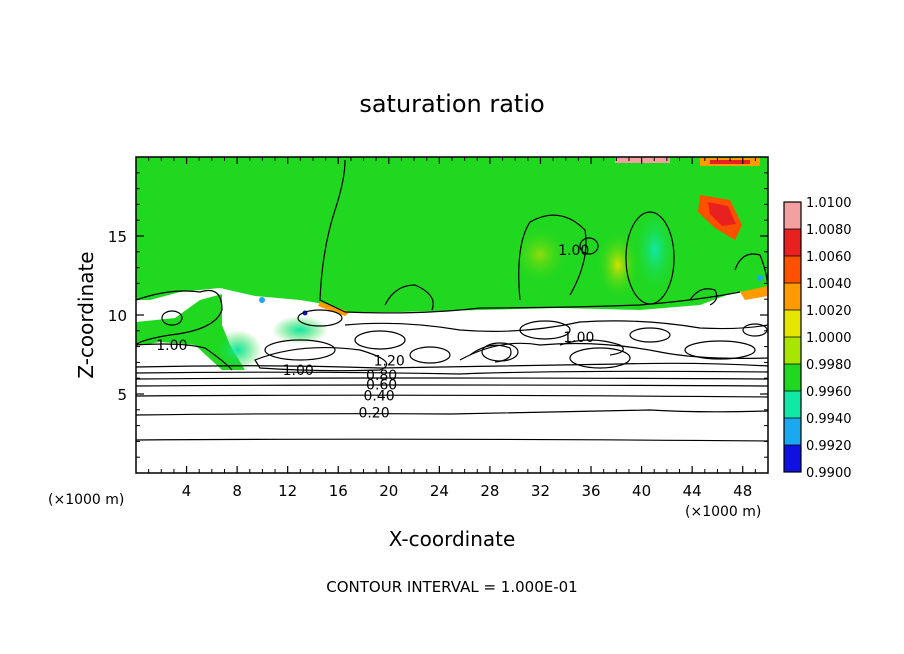 This screenshot has height=654, width=904. Describe the element at coordinates (829, 392) in the screenshot. I see `colorbar-label: 0.9960` at that location.